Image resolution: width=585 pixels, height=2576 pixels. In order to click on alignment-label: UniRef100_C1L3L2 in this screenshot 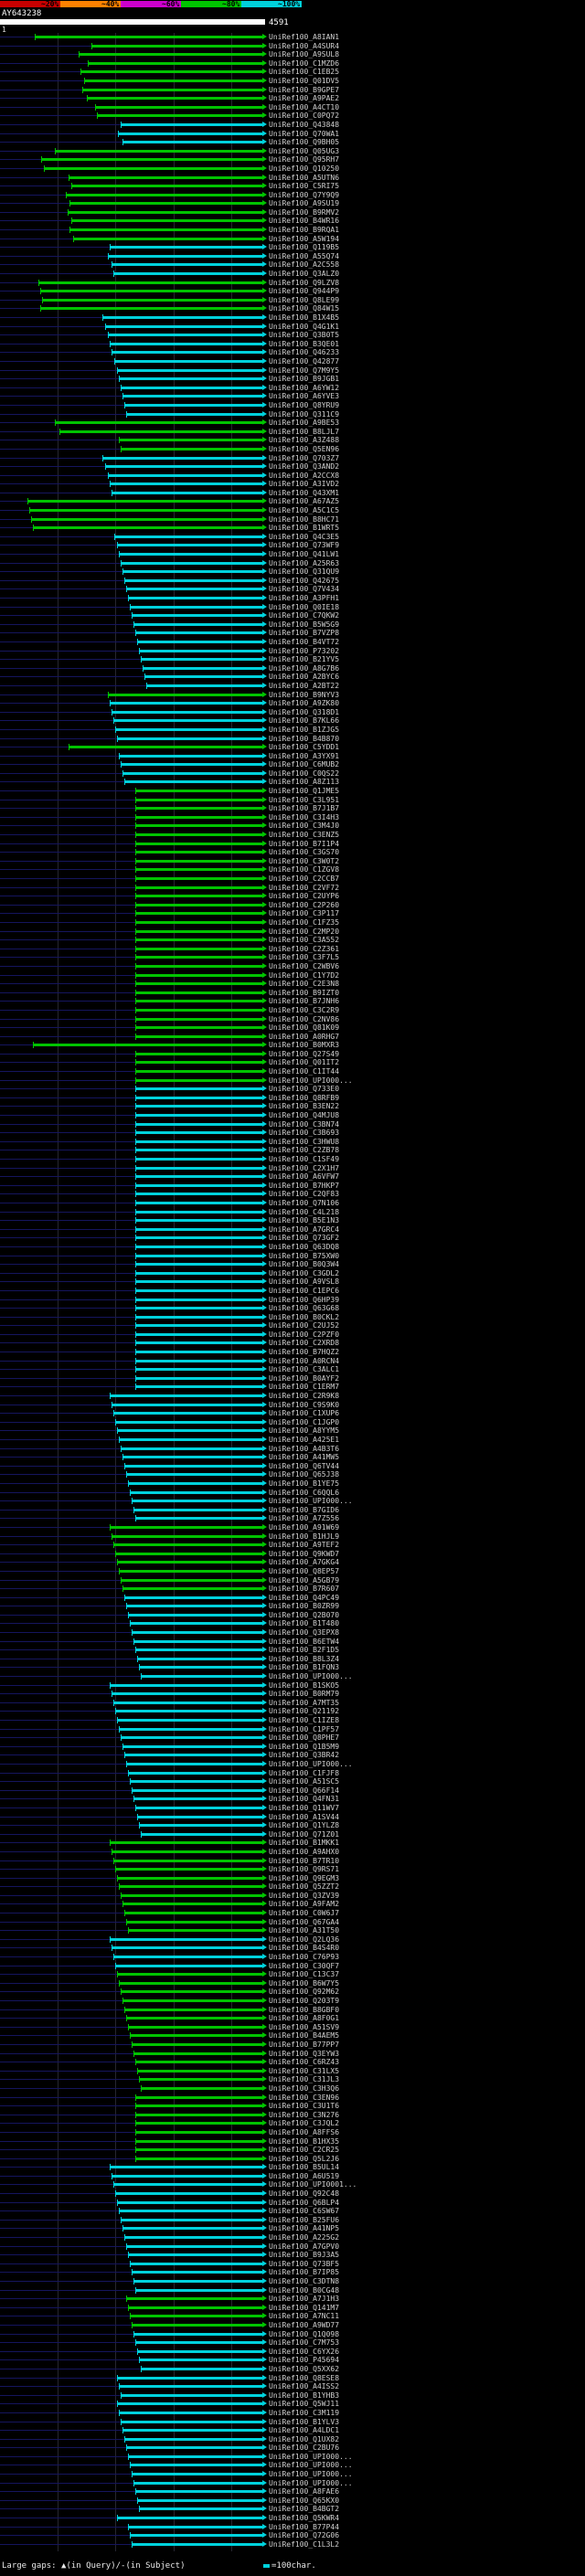, I will do `click(304, 2544)`.